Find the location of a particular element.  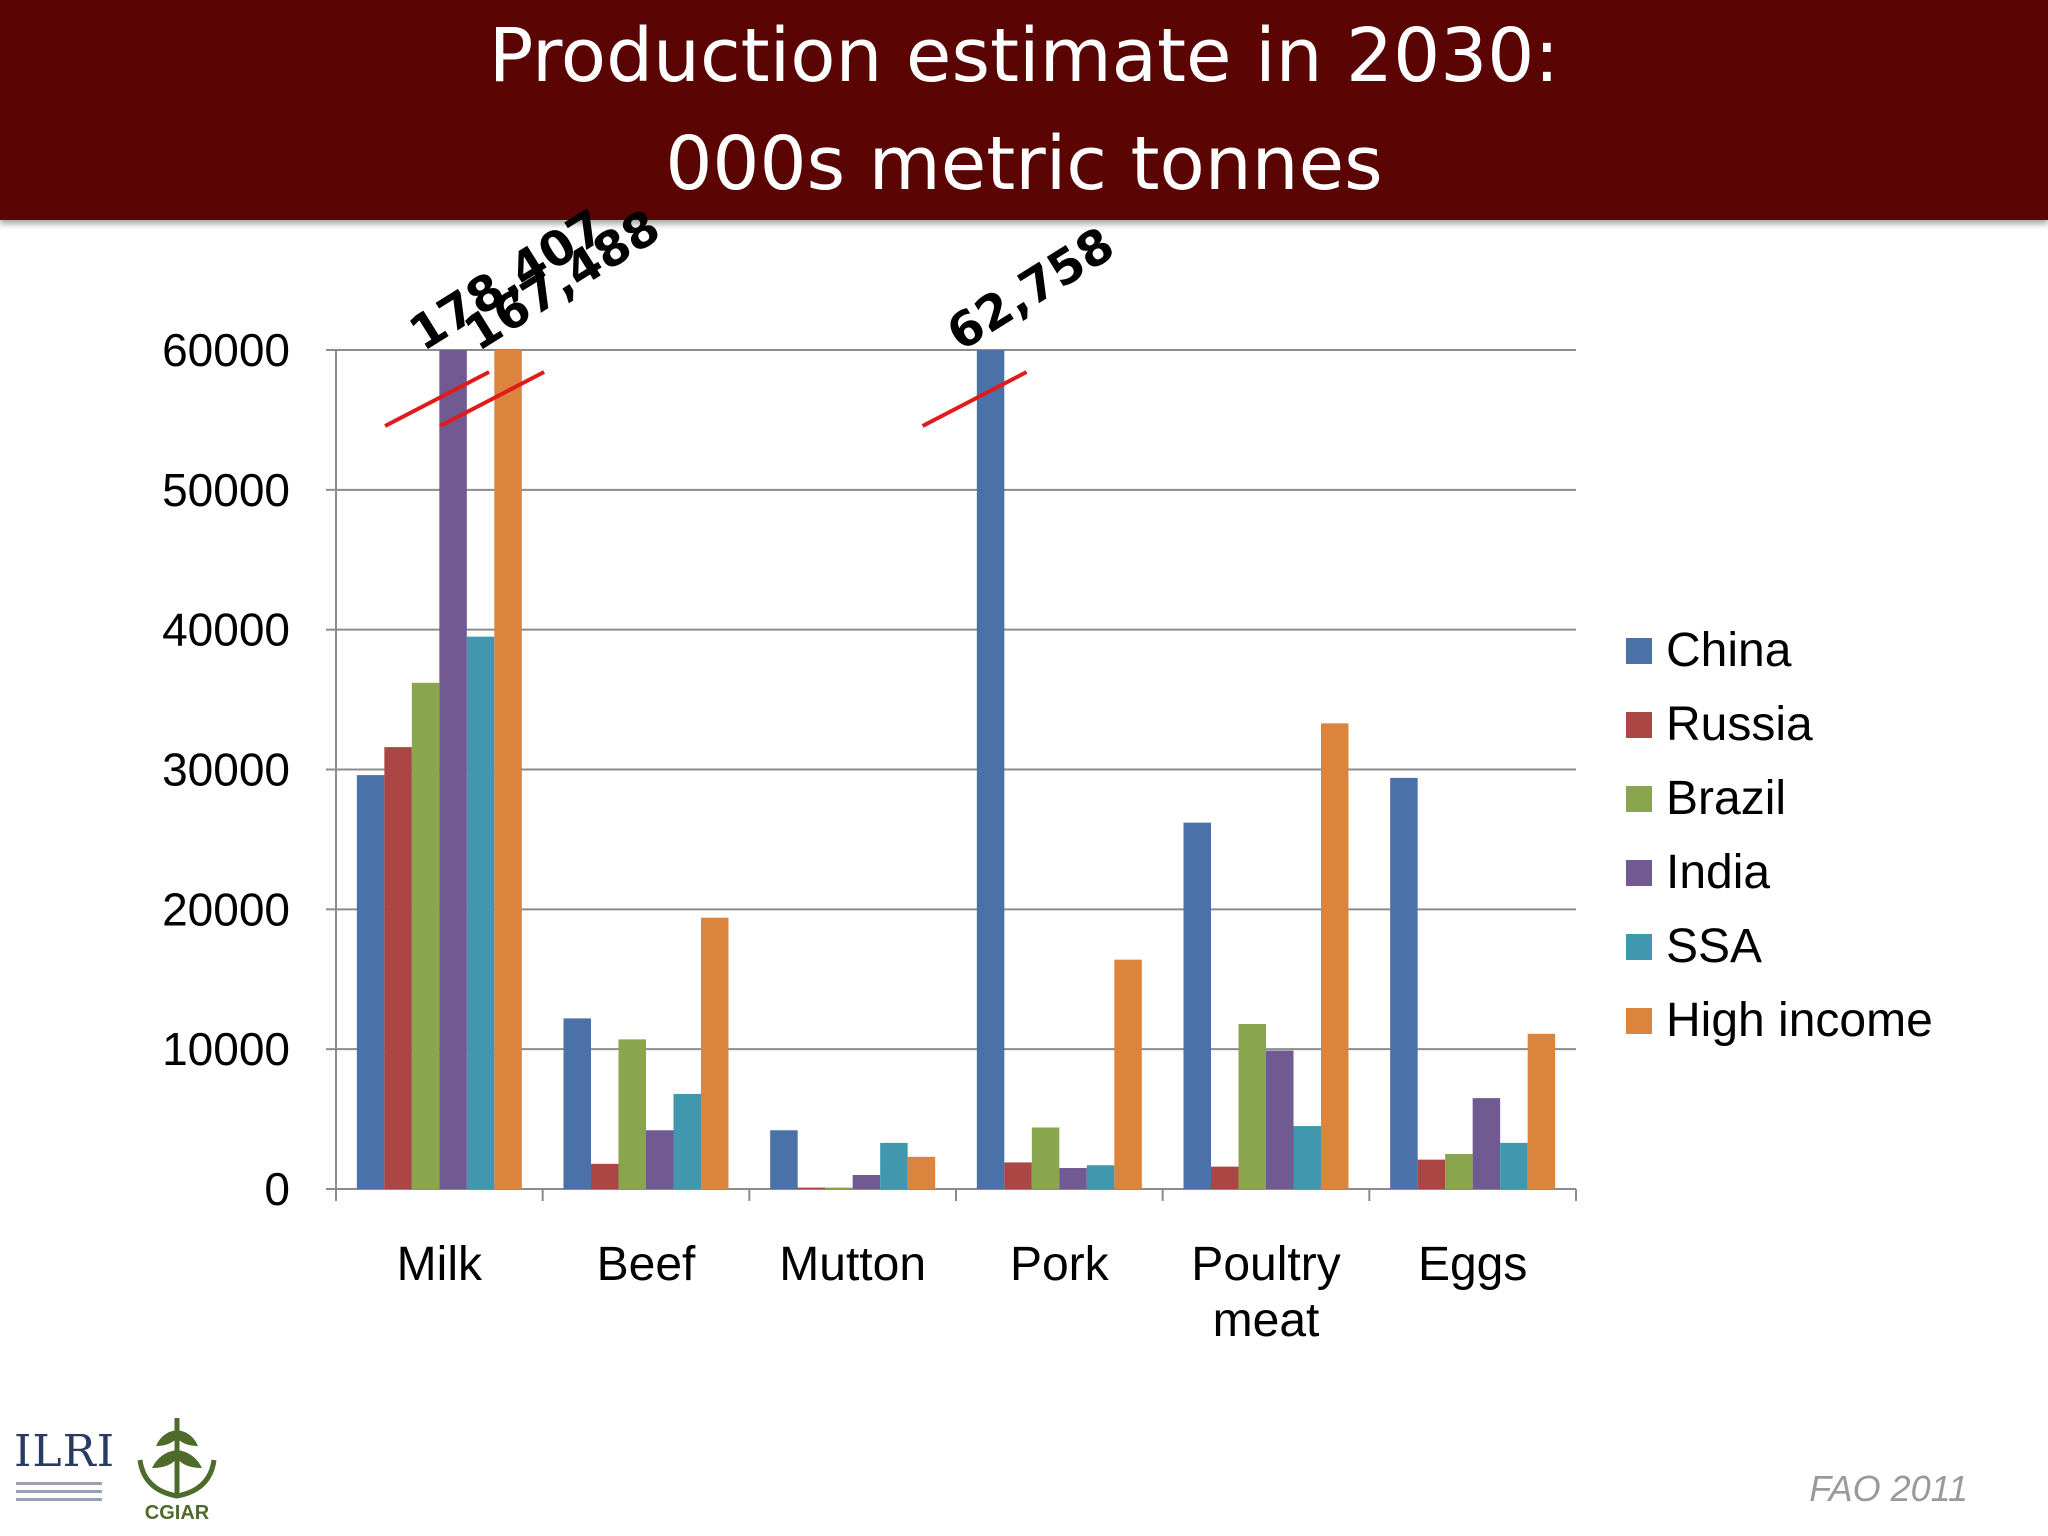

x-category-label: Pork is located at coordinates (1060, 1264).